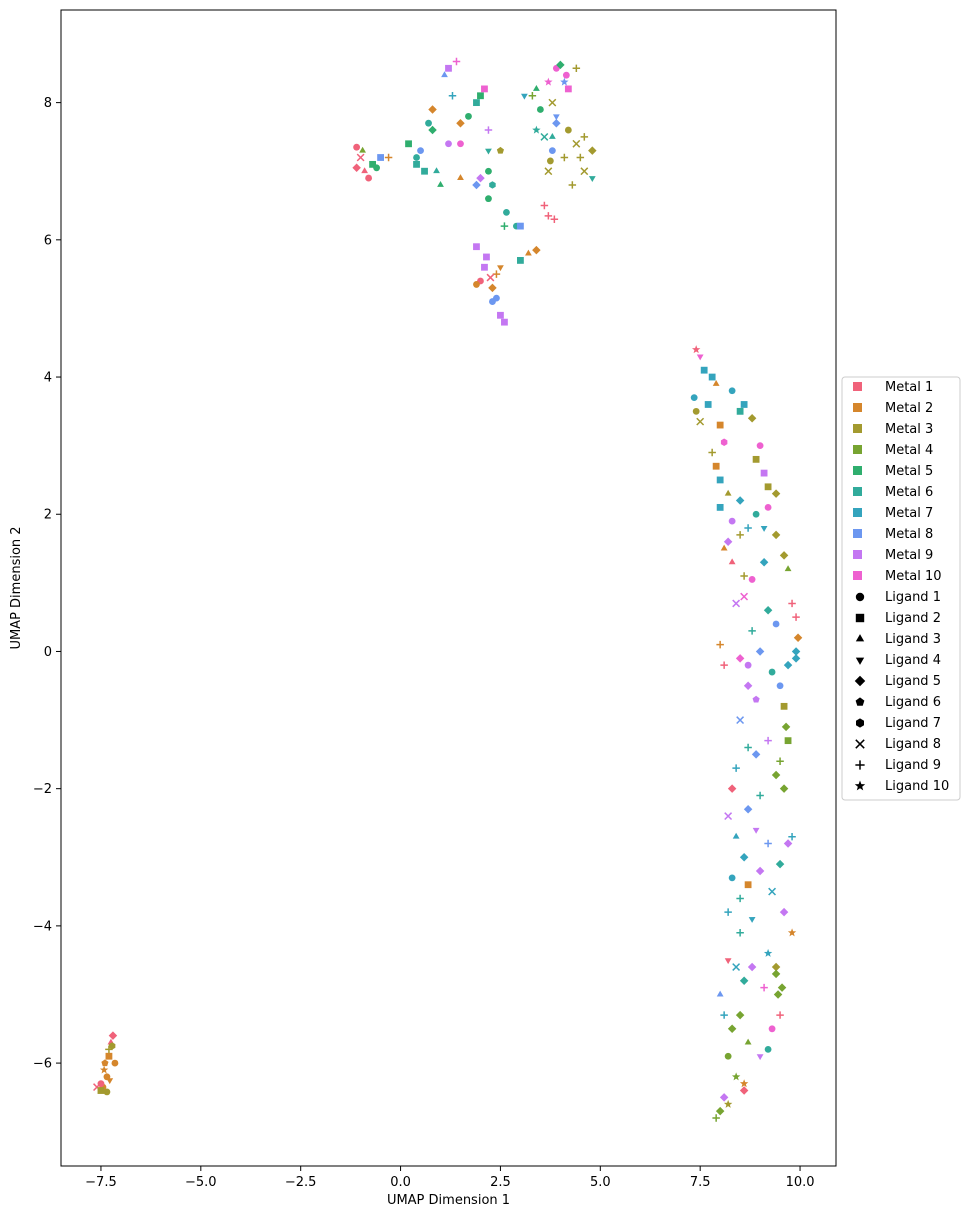 This screenshot has height=1218, width=970. What do you see at coordinates (42, 789) in the screenshot?
I see `y-tick-label: −2` at bounding box center [42, 789].